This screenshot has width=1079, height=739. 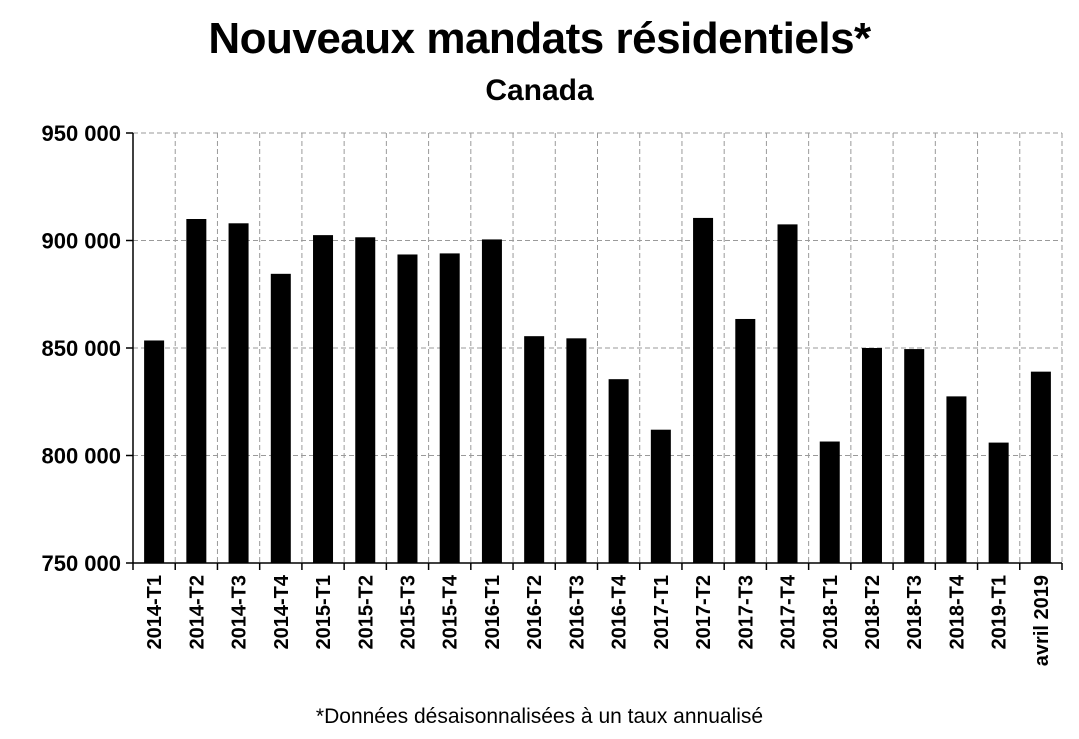 What do you see at coordinates (539, 38) in the screenshot?
I see `chart-title: Nouveaux mandats résidentiels*` at bounding box center [539, 38].